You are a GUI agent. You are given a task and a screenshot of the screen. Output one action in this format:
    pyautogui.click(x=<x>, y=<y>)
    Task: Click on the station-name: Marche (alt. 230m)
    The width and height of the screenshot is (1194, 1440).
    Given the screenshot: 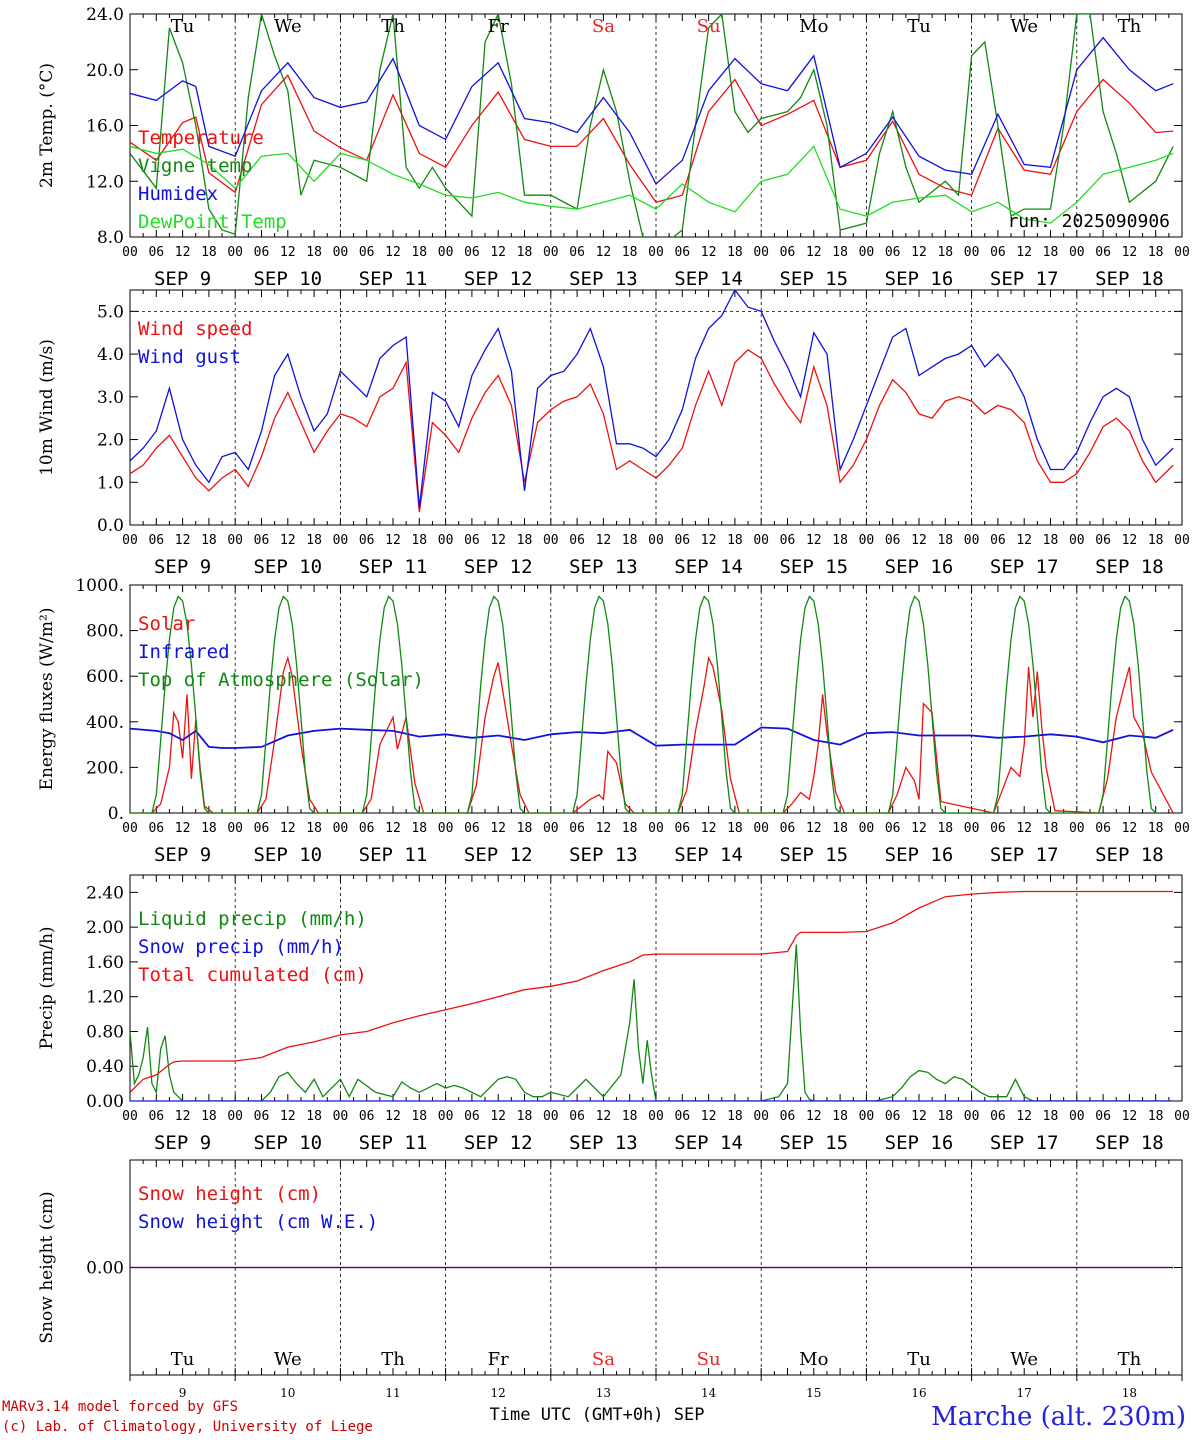 What is the action you would take?
    pyautogui.click(x=1058, y=1417)
    